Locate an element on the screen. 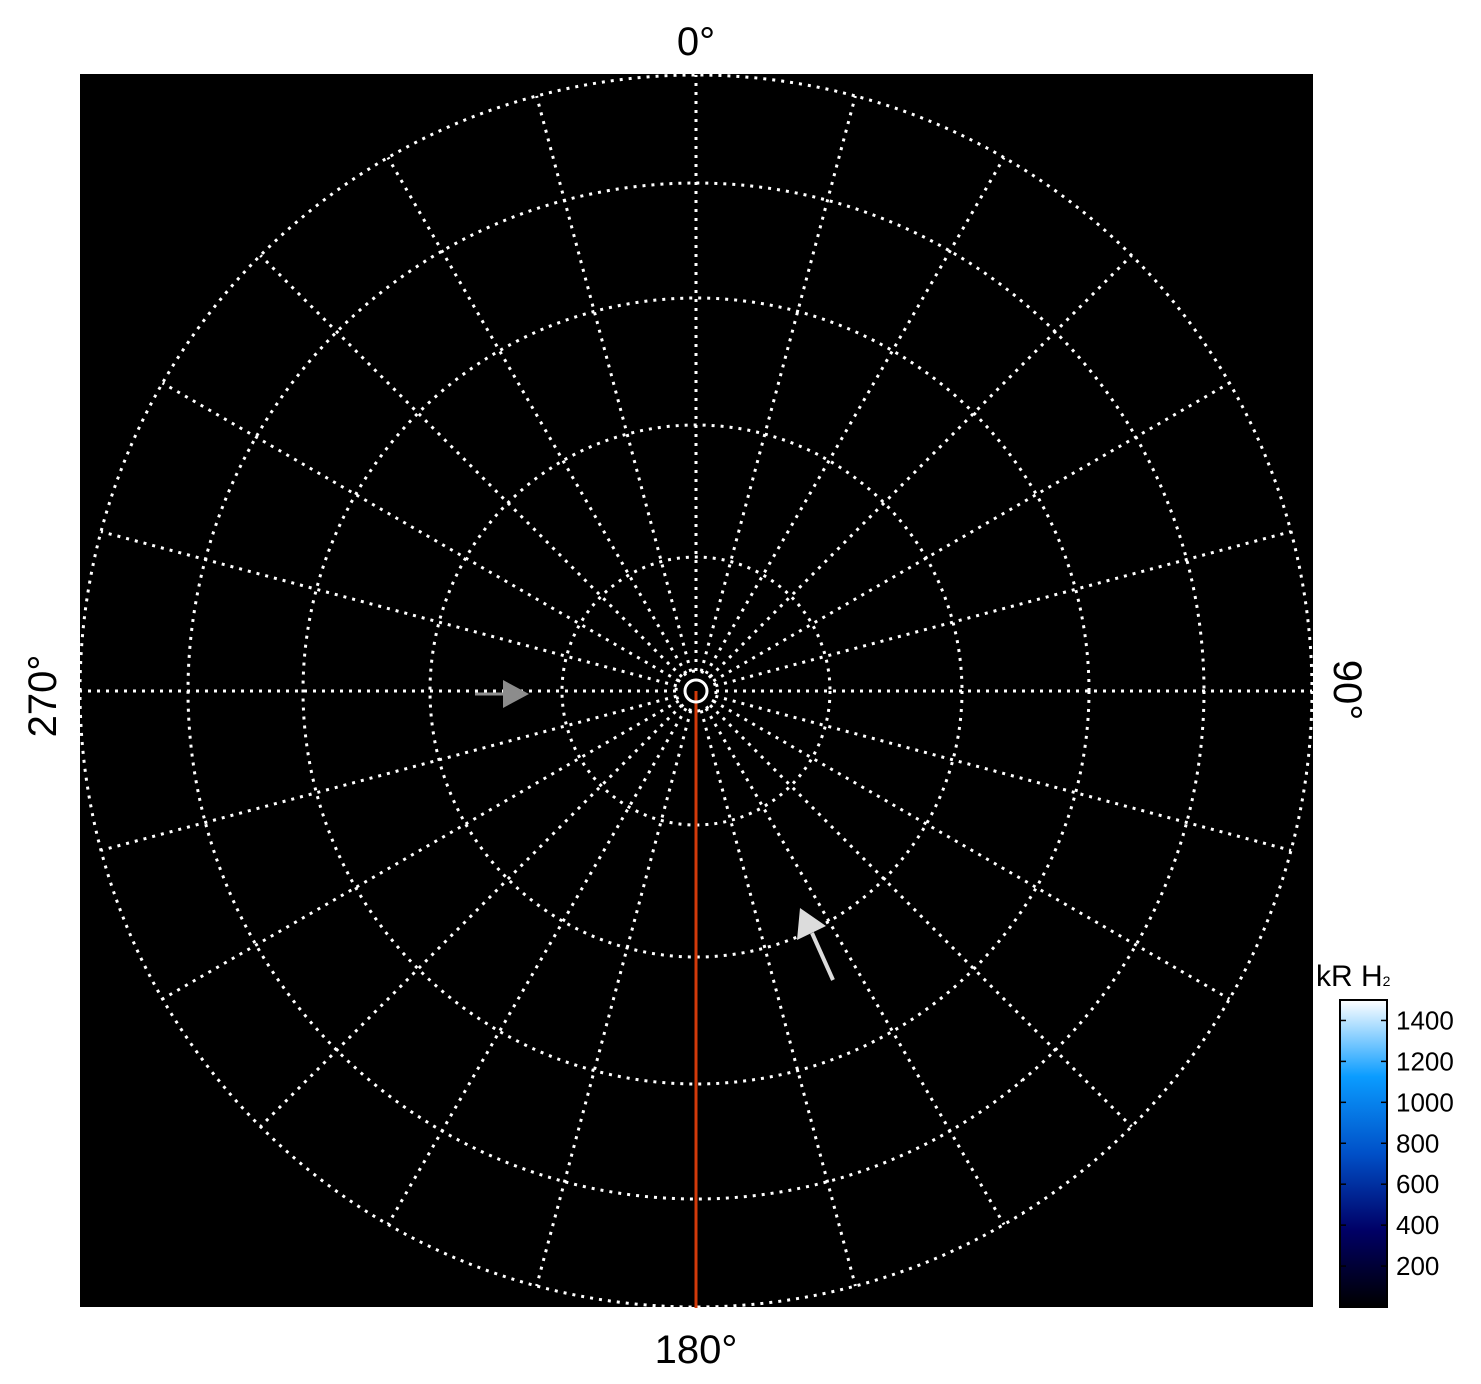  colorbar-tick-label: 1200 is located at coordinates (1425, 1061).